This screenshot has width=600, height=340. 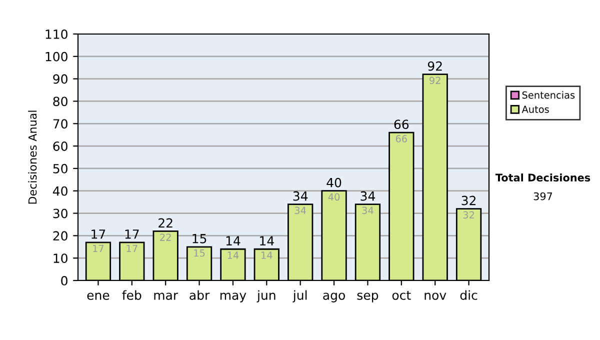 I want to click on total-label: 15, so click(x=199, y=239).